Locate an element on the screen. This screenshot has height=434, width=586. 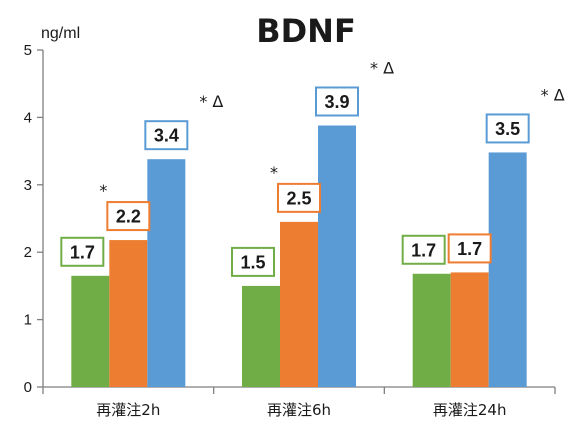
data-label: 3.4 is located at coordinates (166, 136).